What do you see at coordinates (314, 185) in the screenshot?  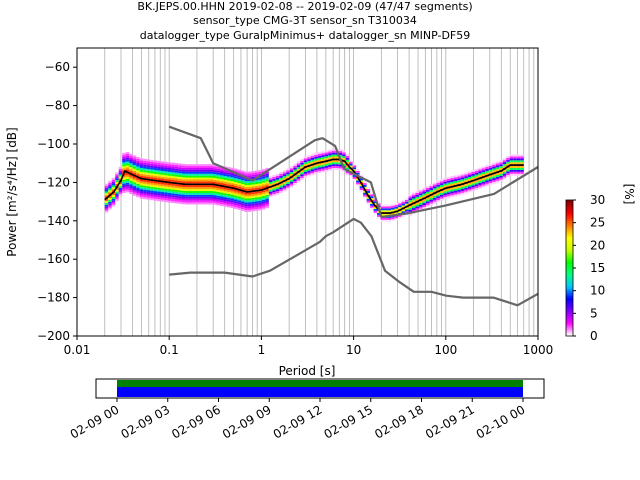 I see `heatmap-cells` at bounding box center [314, 185].